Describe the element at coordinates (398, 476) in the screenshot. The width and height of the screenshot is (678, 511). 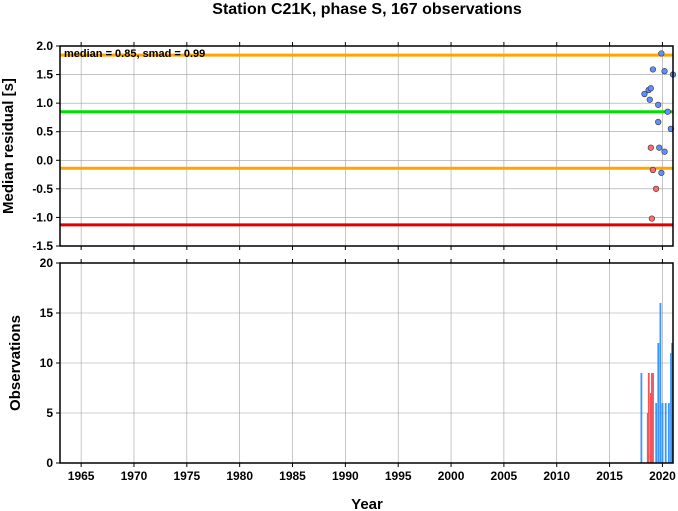
I see `x-tick-label: 1995` at that location.